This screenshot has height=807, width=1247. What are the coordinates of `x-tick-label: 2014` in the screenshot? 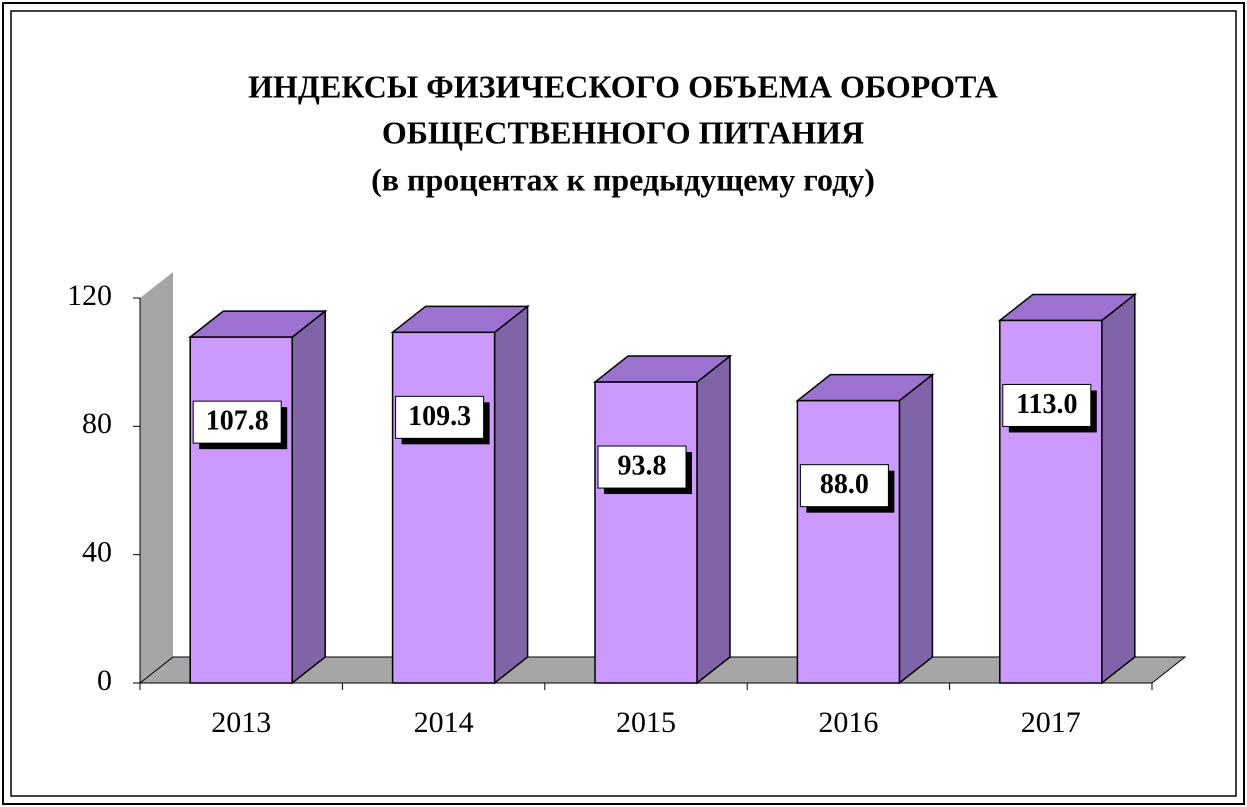 It's located at (444, 722).